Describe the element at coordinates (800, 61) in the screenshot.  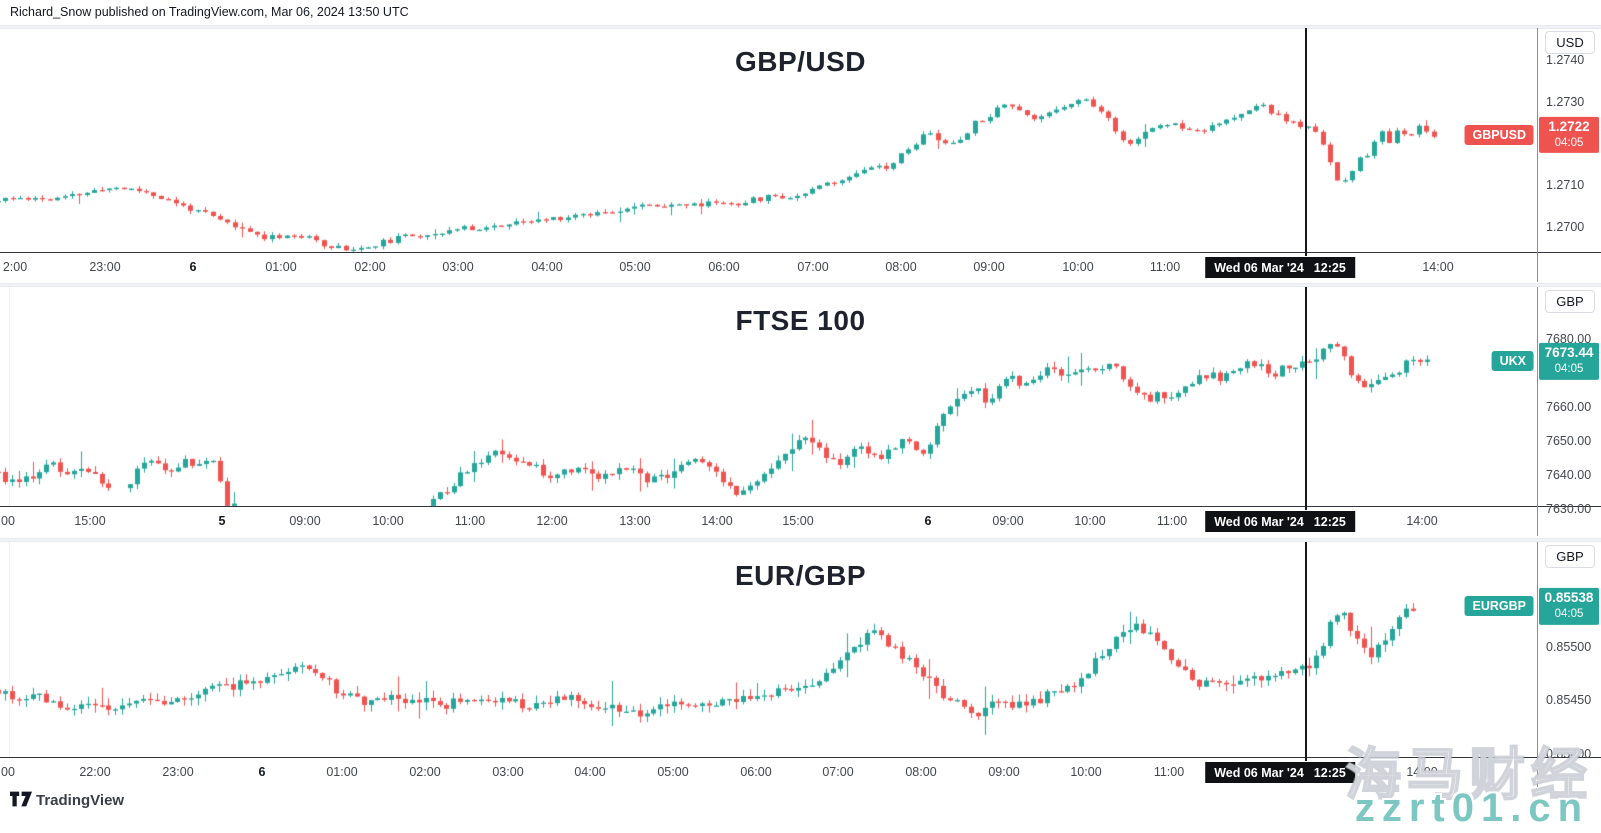
I see `chart-title-gbpusd: GBP/USD` at that location.